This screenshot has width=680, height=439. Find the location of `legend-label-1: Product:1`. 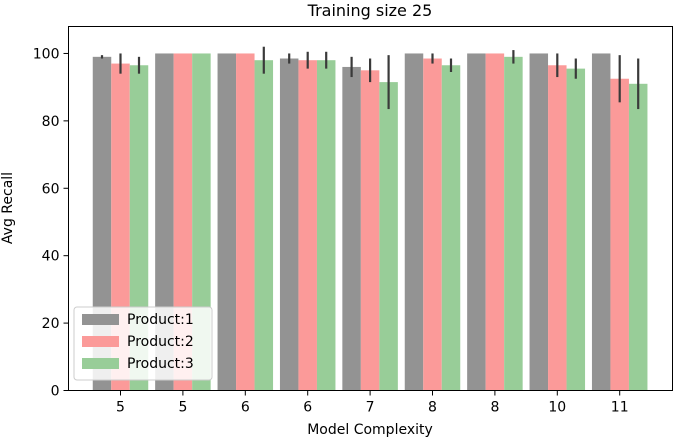

legend-label-1: Product:1 is located at coordinates (160, 320).